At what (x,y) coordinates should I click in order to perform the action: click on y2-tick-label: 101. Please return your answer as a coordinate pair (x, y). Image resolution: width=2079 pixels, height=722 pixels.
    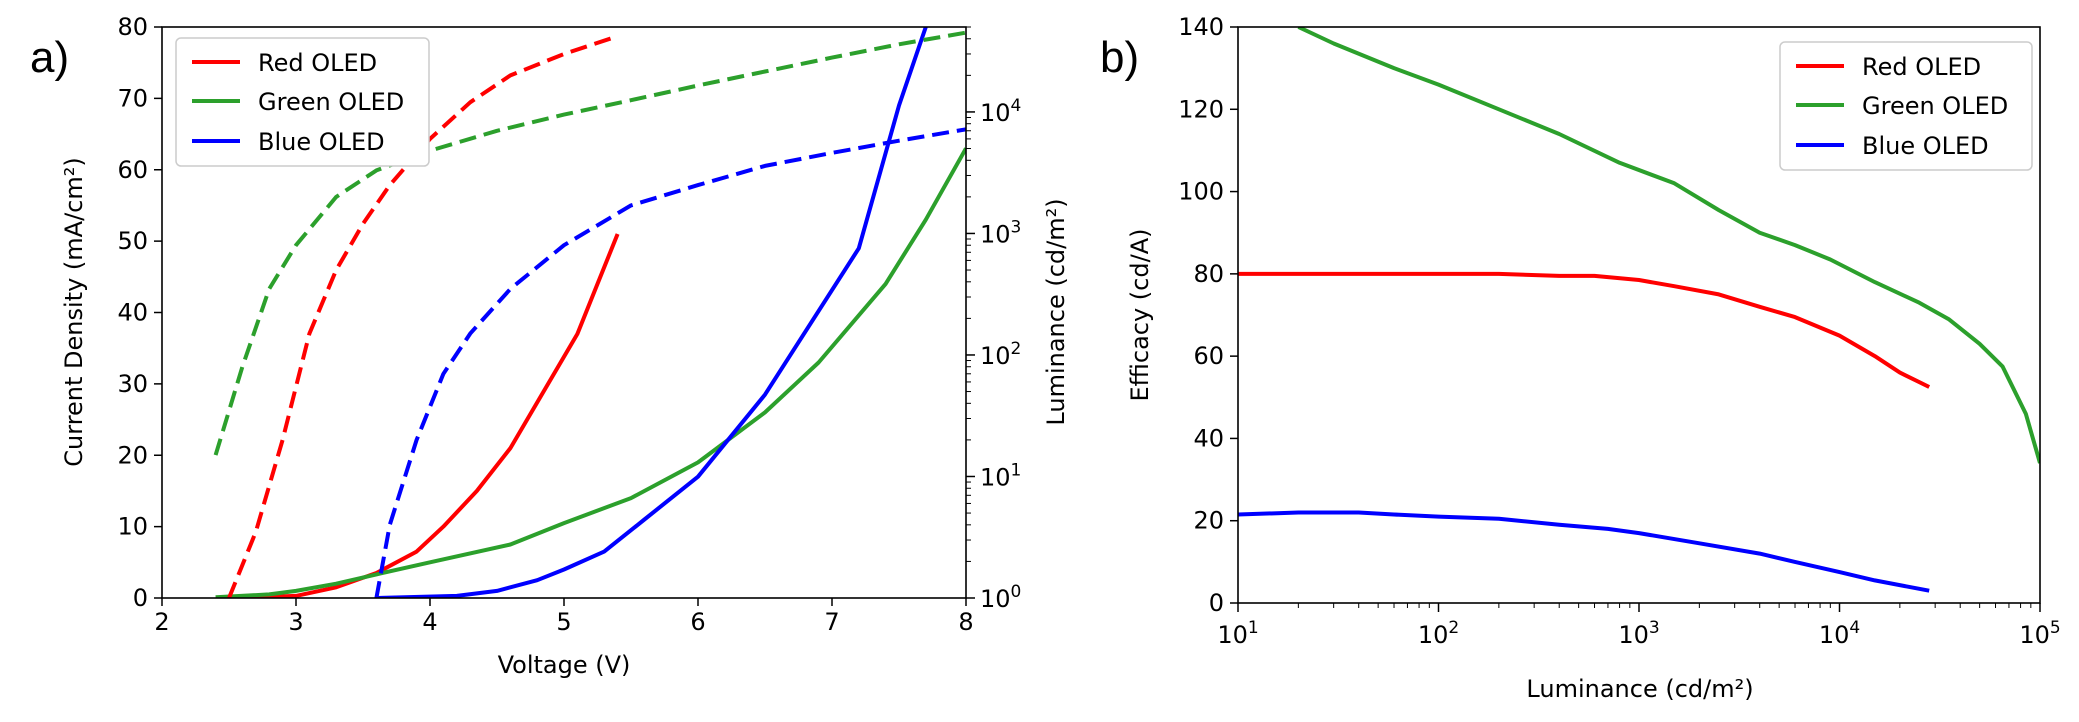
    Looking at the image, I should click on (1000, 475).